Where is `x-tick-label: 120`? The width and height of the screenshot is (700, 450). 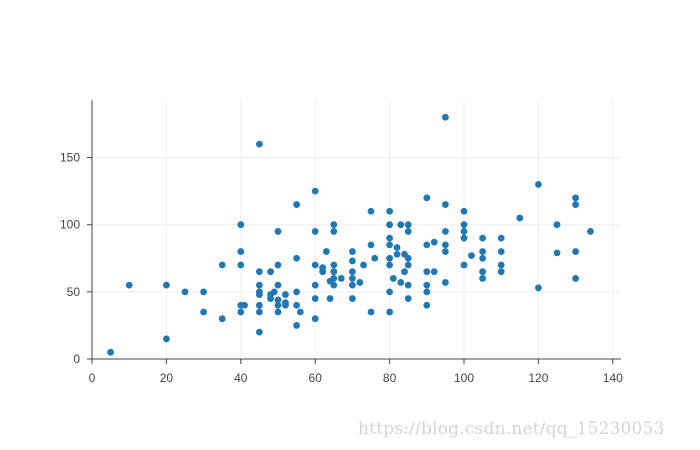
x-tick-label: 120 is located at coordinates (538, 378).